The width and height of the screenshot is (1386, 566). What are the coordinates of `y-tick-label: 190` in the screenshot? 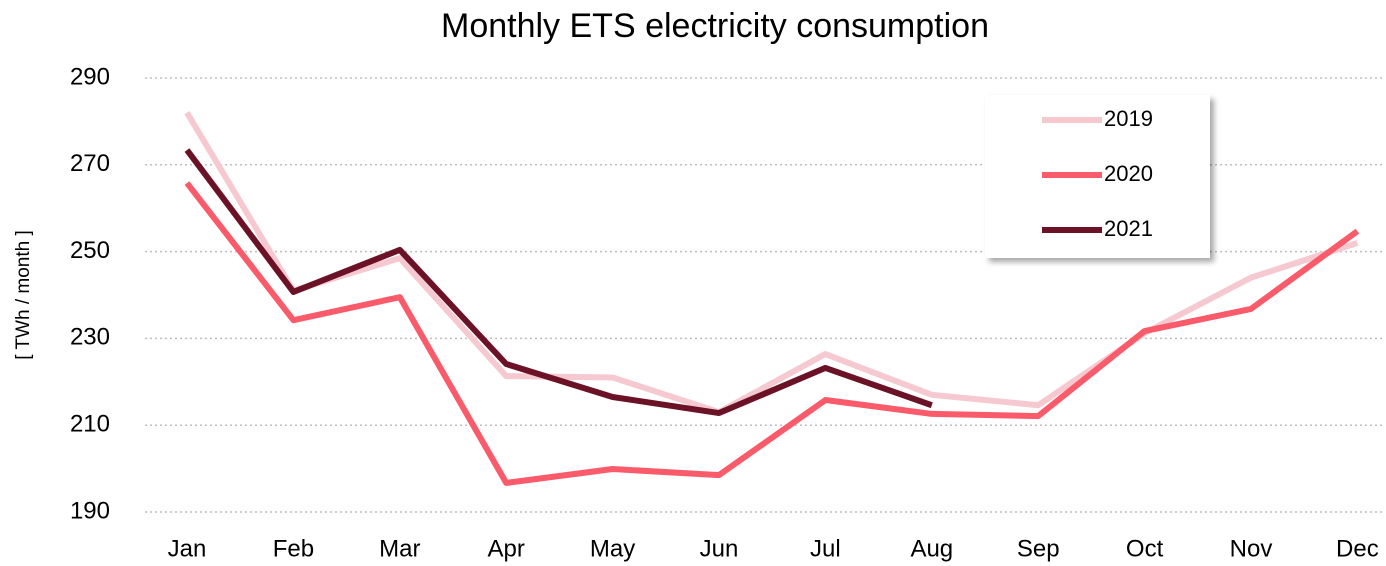 It's located at (90, 510).